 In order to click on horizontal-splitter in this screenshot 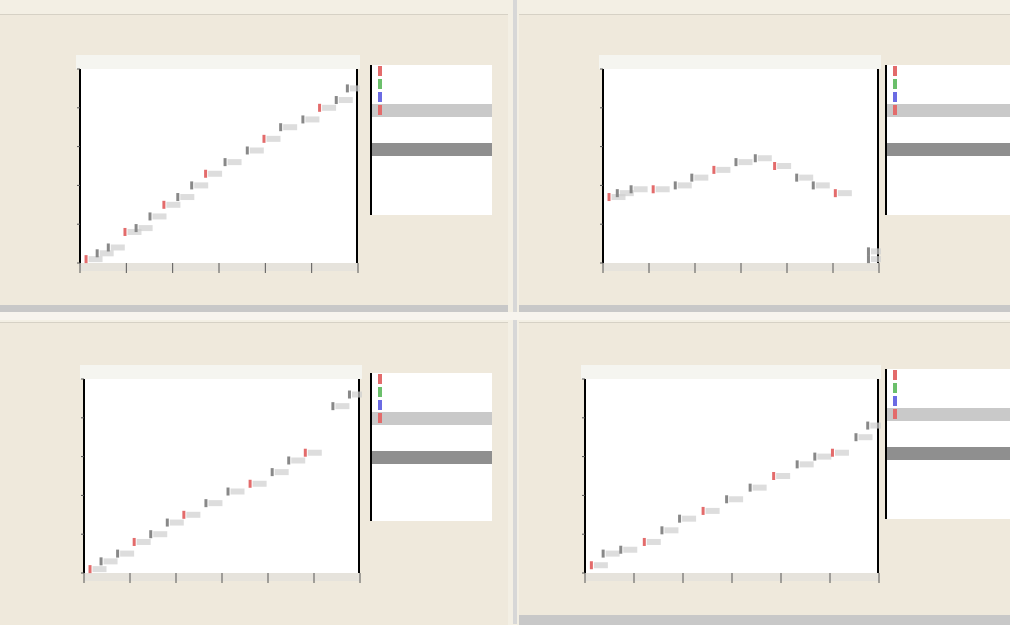, I will do `click(505, 316)`.